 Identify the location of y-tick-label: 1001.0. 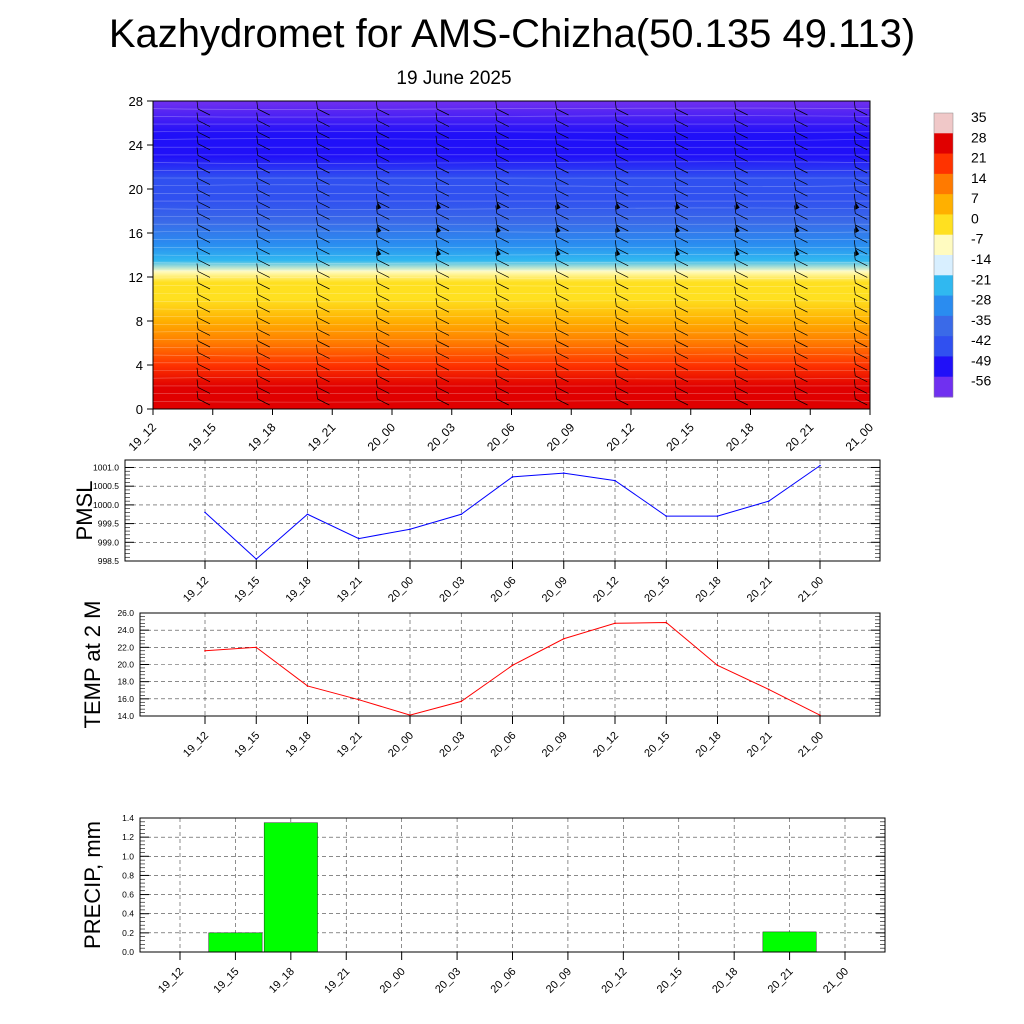
(106, 467).